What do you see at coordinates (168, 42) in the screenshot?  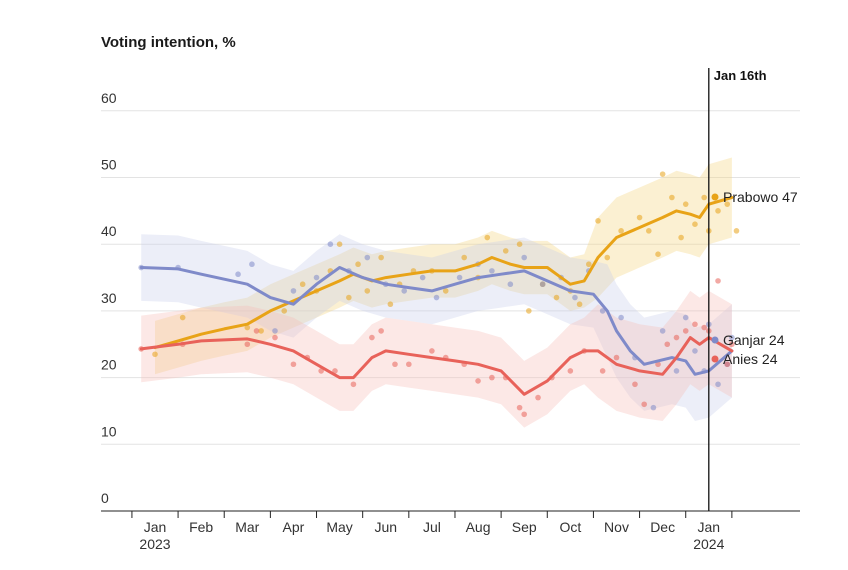 I see `chart-title: Voting intention, %` at bounding box center [168, 42].